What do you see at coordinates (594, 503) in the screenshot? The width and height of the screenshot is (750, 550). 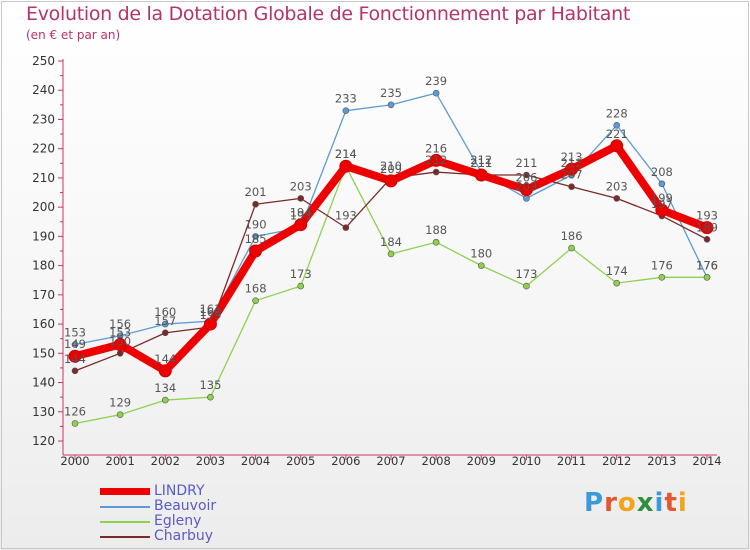 I see `logo-letter: P` at bounding box center [594, 503].